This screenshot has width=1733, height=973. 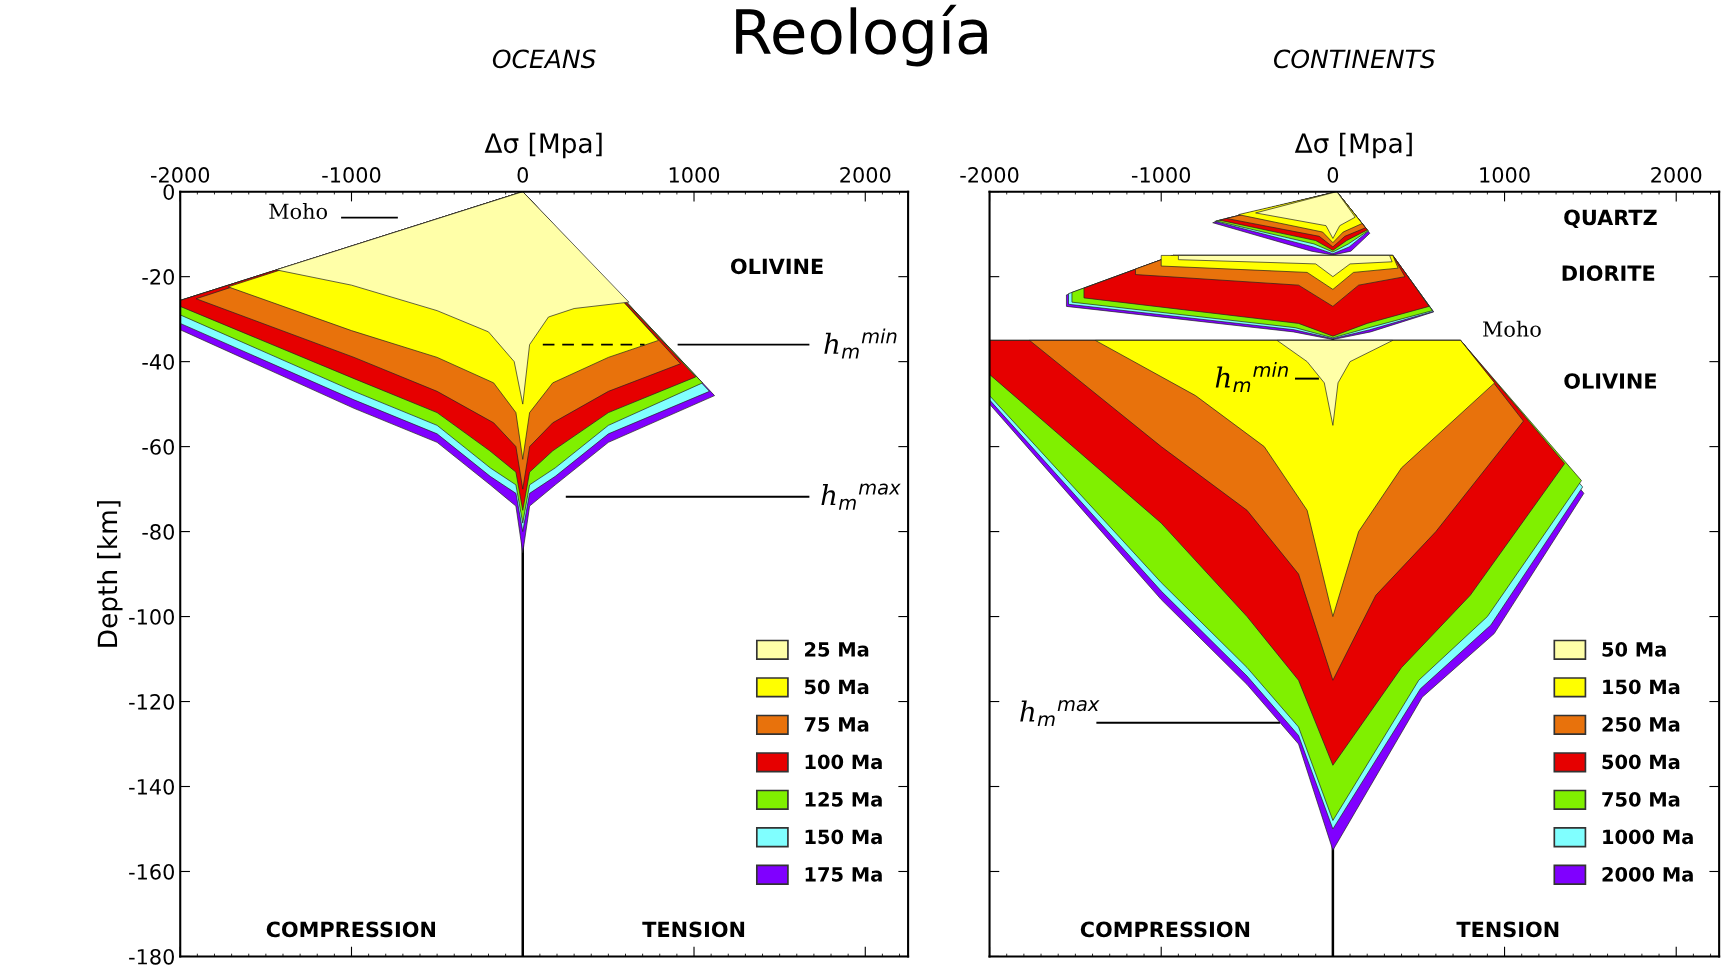 What do you see at coordinates (836, 724) in the screenshot?
I see `legend-label: 75 Ma` at bounding box center [836, 724].